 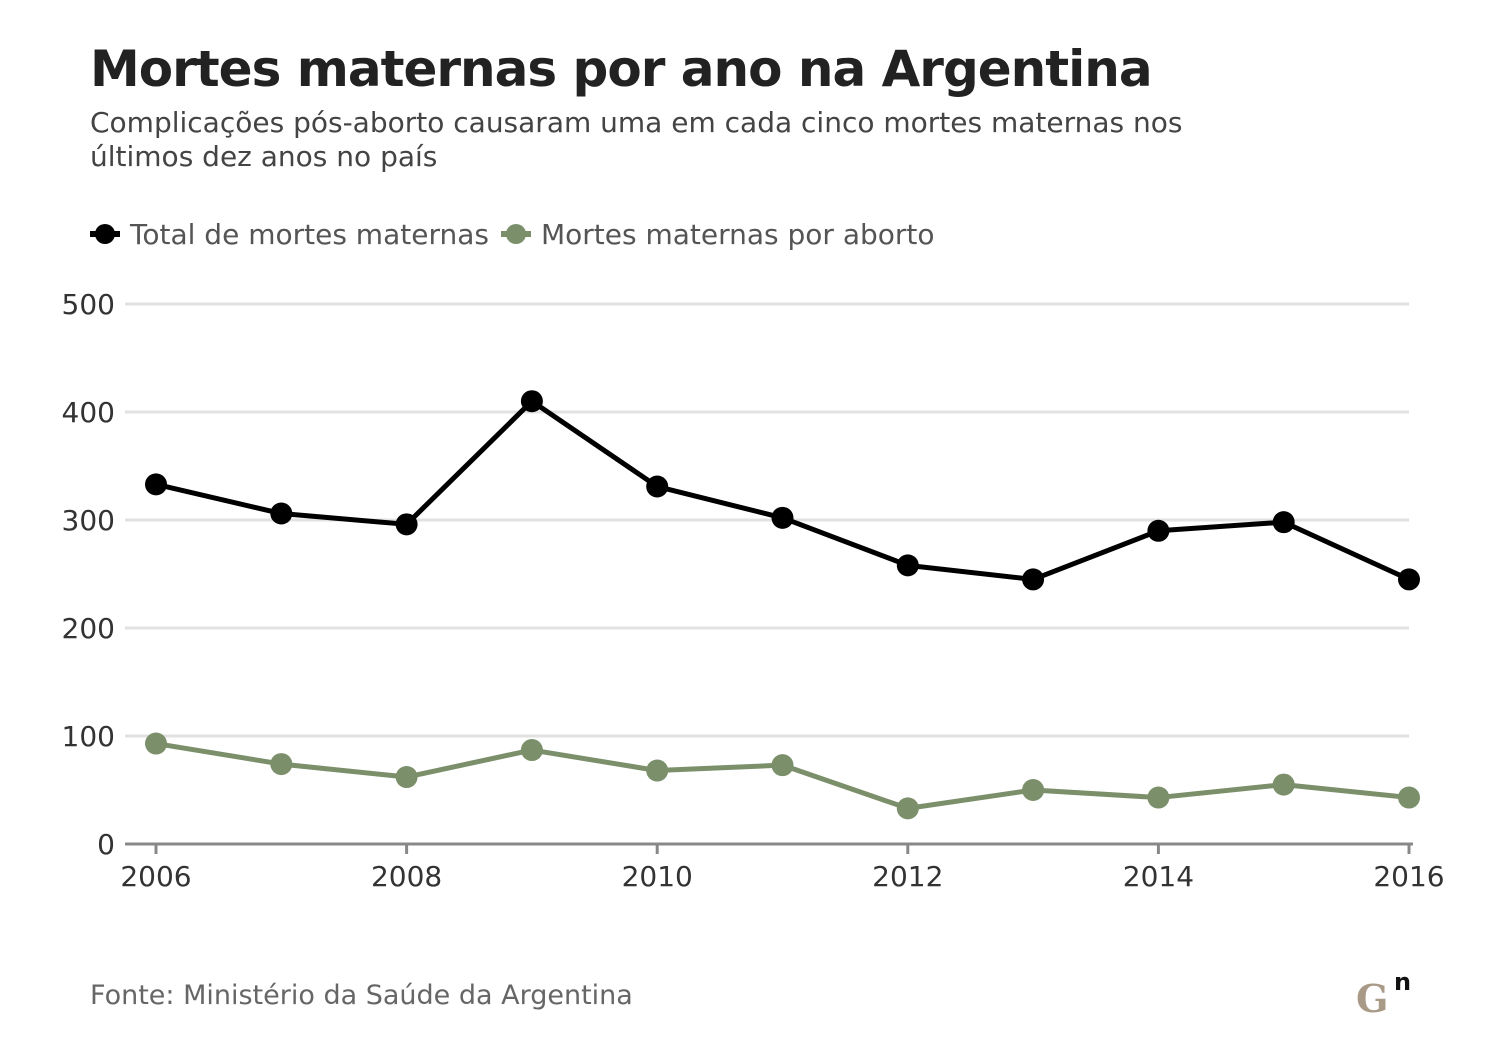 What do you see at coordinates (907, 565) in the screenshot?
I see `data-point-total-2012` at bounding box center [907, 565].